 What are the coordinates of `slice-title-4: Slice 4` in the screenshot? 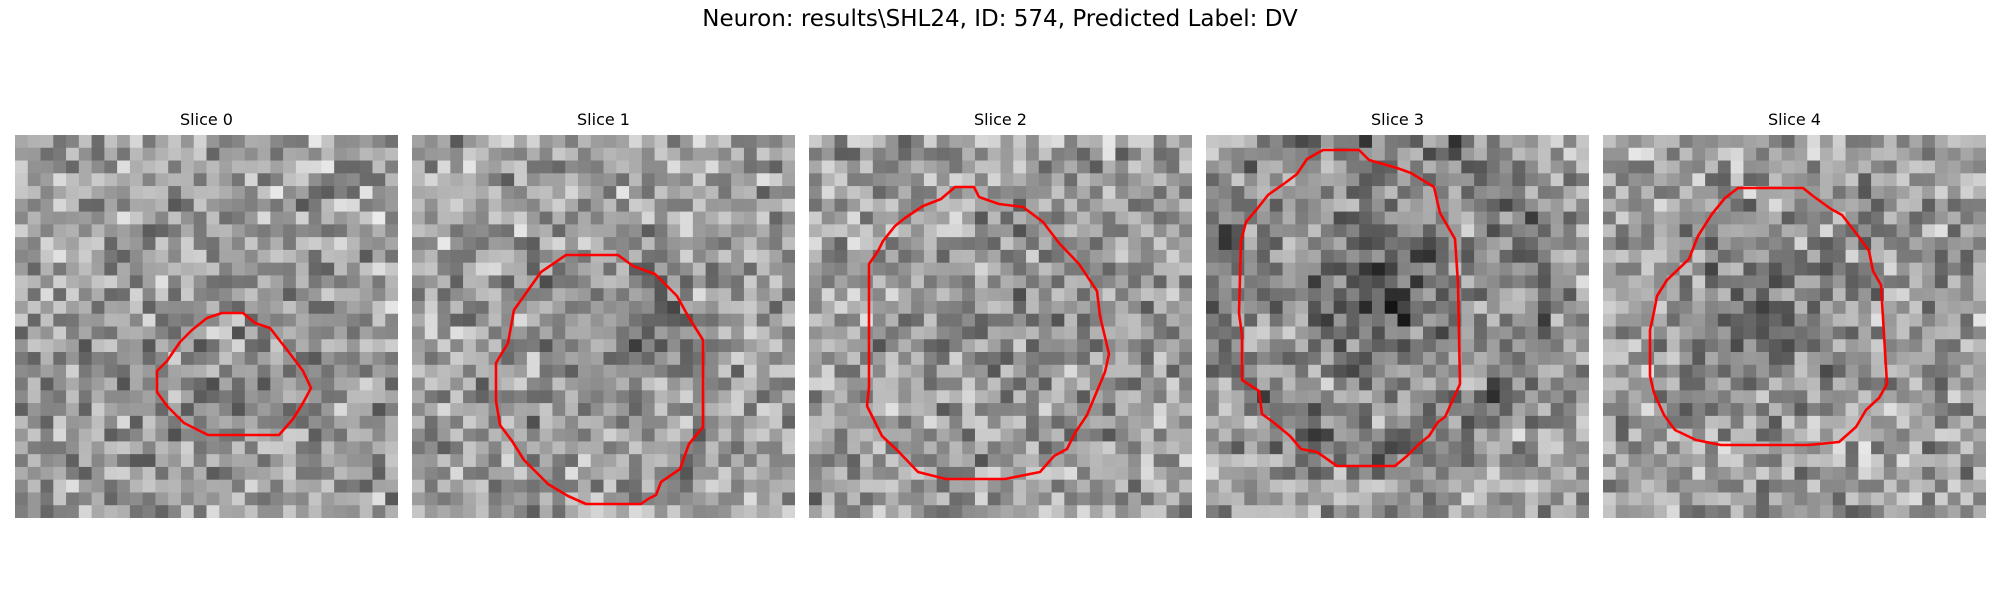 It's located at (1794, 119).